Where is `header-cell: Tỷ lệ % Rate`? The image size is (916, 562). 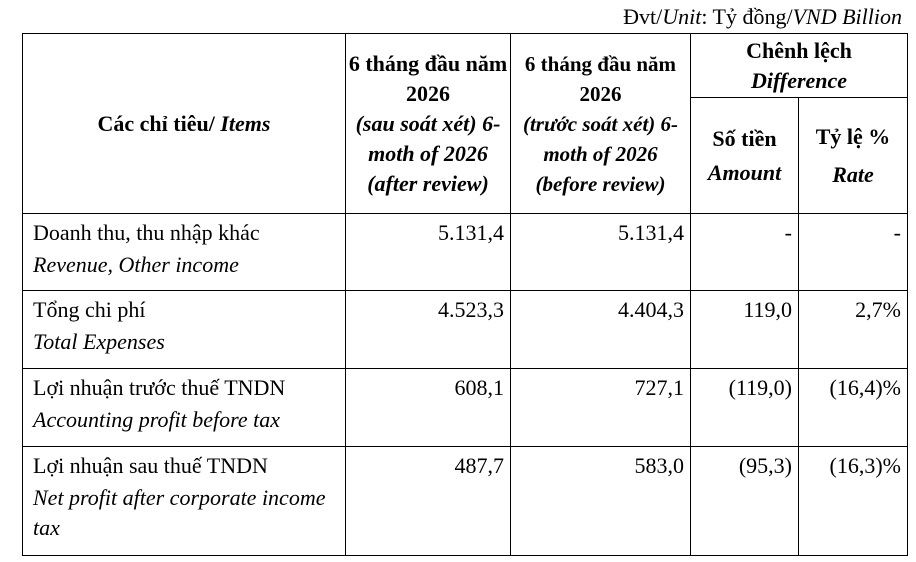
header-cell: Tỷ lệ % Rate is located at coordinates (853, 155).